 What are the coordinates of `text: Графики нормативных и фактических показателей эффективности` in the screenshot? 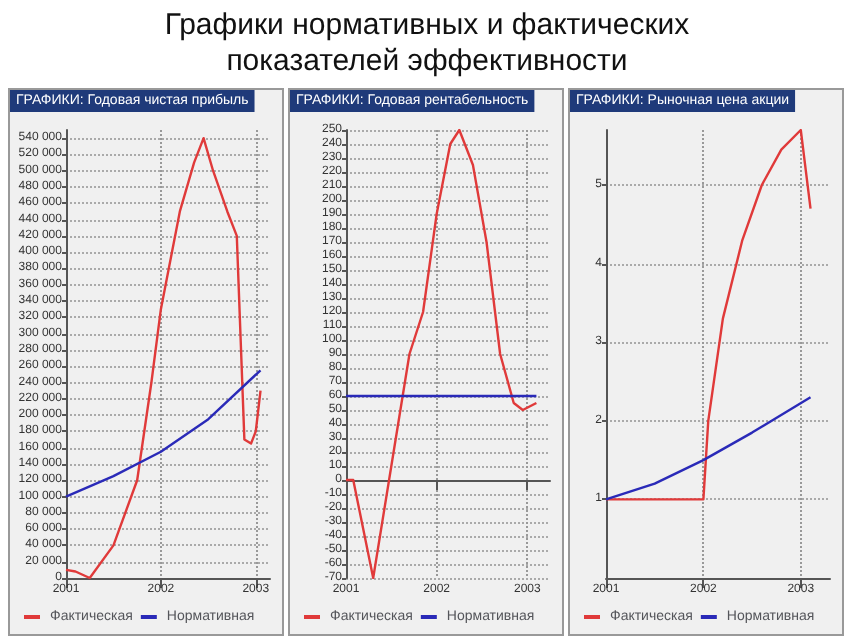 It's located at (427, 44).